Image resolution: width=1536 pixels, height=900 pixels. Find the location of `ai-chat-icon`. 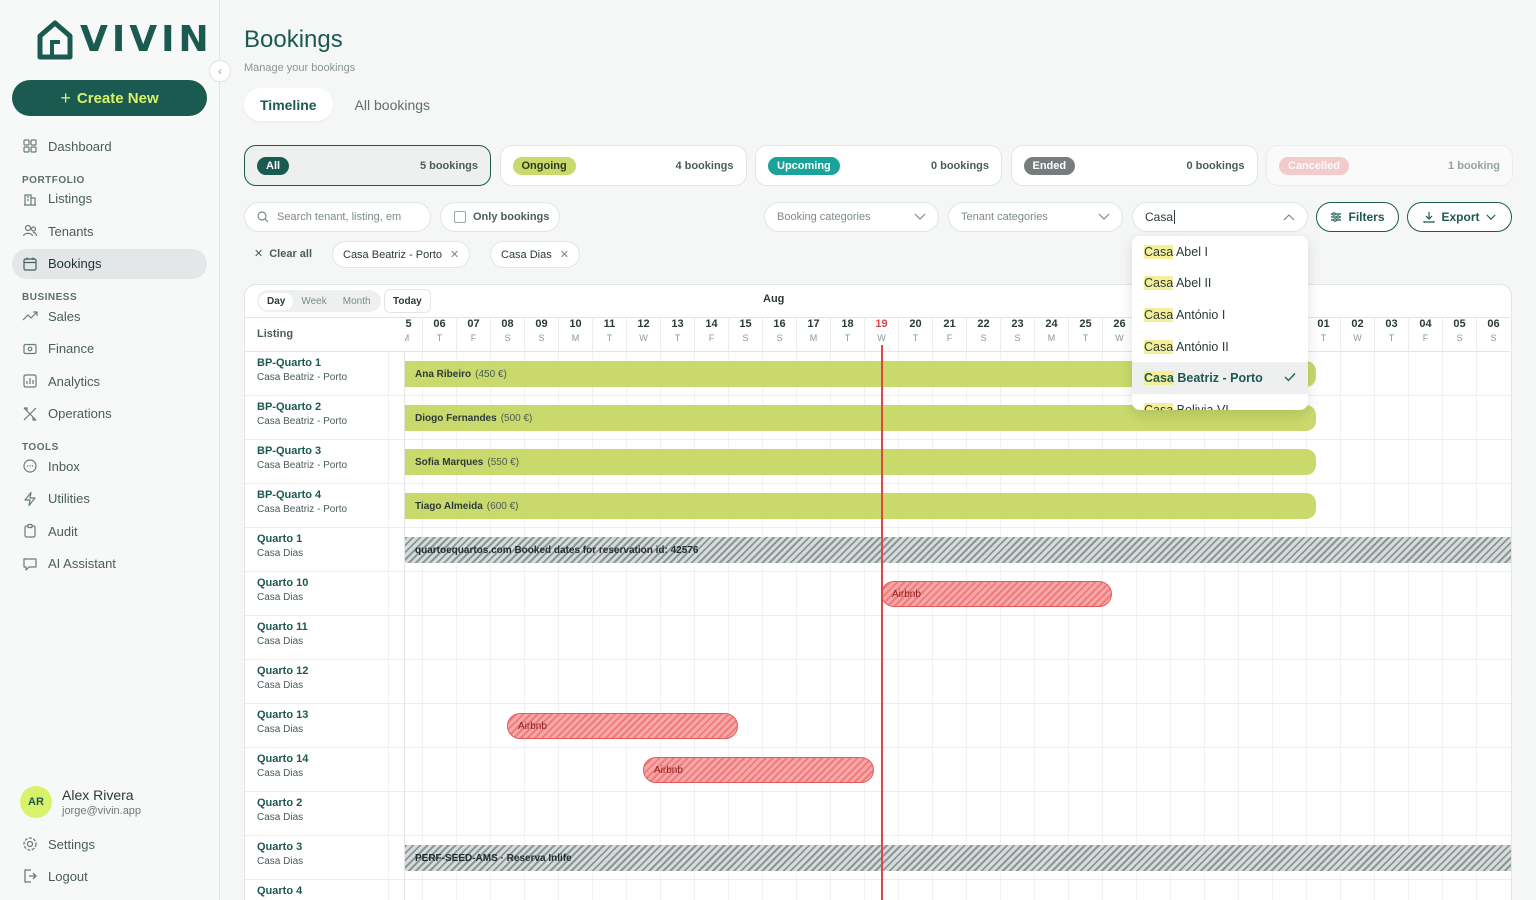

ai-chat-icon is located at coordinates (30, 564).